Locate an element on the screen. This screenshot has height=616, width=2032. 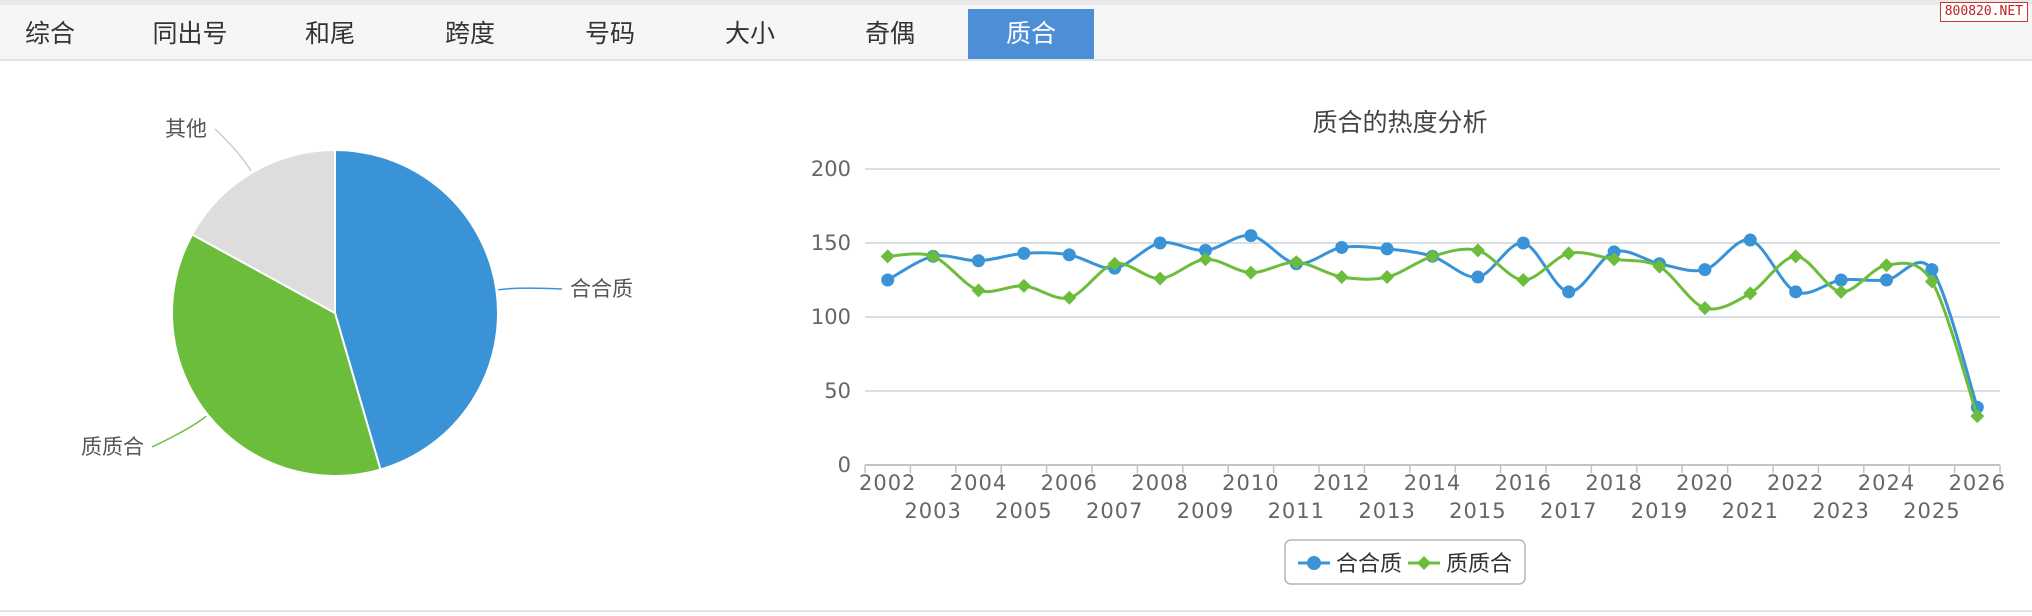
x-tick-label: 2002 is located at coordinates (887, 483).